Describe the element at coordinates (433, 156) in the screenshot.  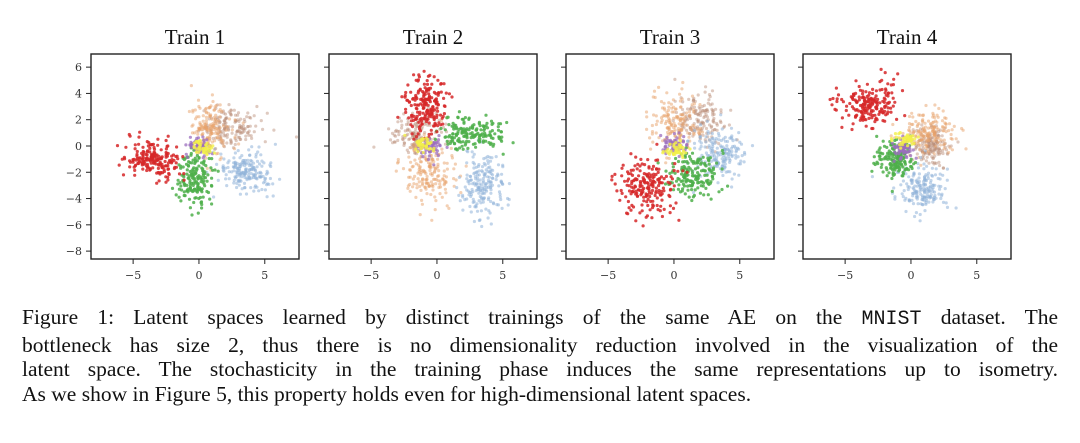
I see `axes-frame` at that location.